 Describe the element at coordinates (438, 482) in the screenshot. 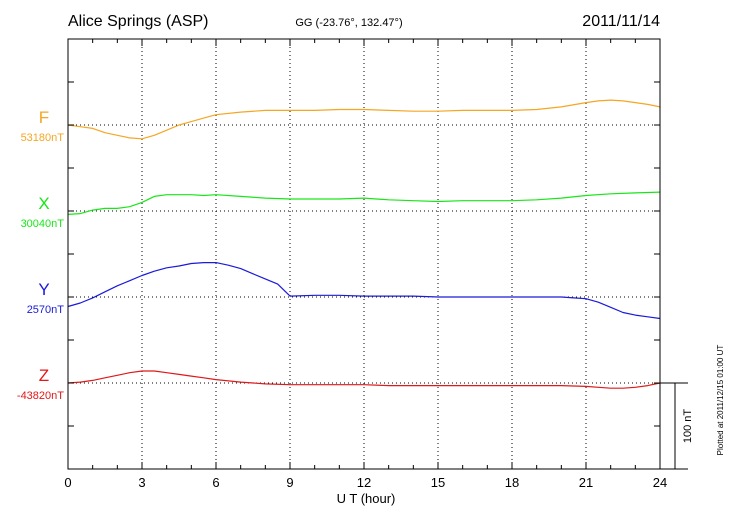

I see `x-tick-label: 15` at that location.